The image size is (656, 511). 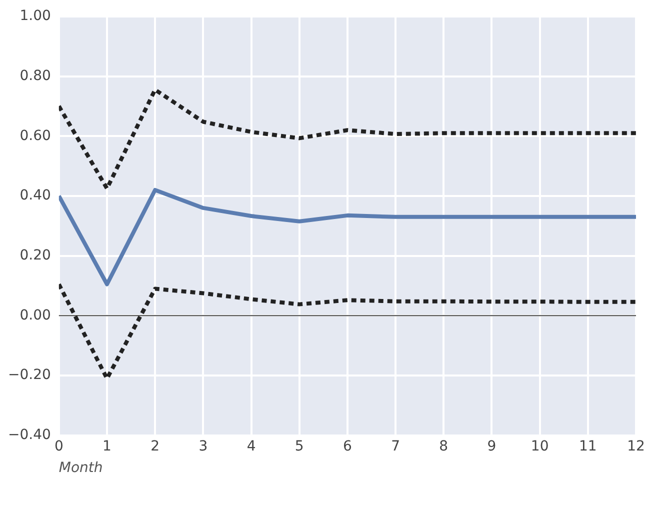 What do you see at coordinates (251, 446) in the screenshot?
I see `x-tick-label: 4` at bounding box center [251, 446].